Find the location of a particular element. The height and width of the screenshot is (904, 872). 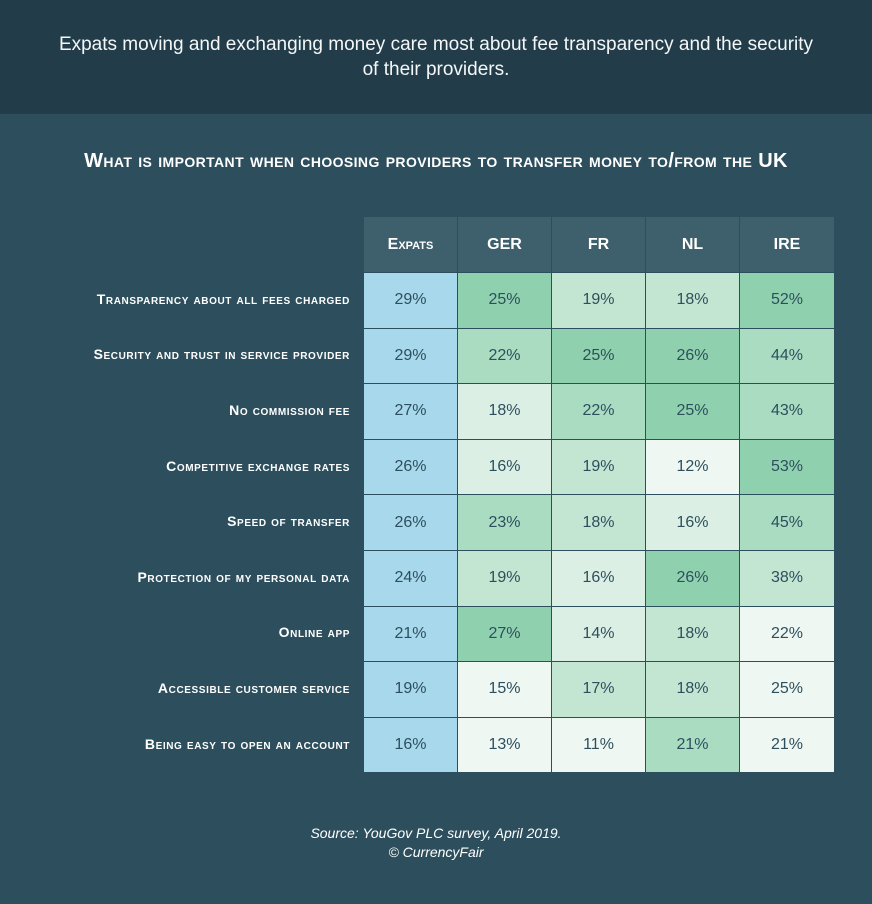

table-row: 27% 18% 22% 25% 43% is located at coordinates (601, 411).